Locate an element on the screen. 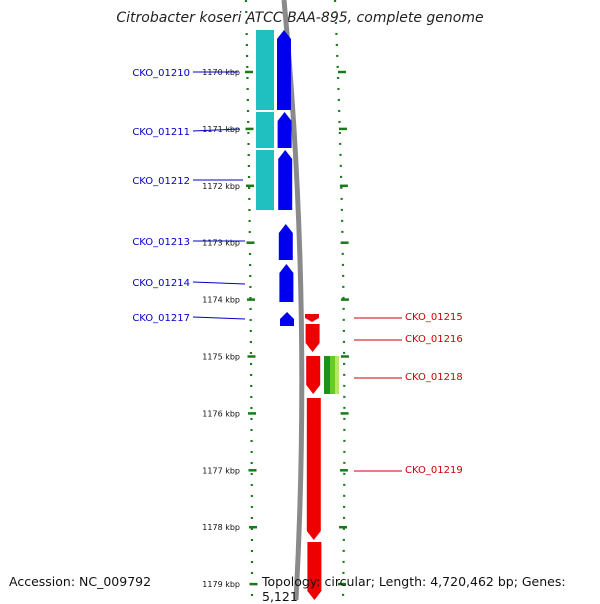 This screenshot has height=604, width=600. kbp-tick-label: 1172 kbp is located at coordinates (221, 186).